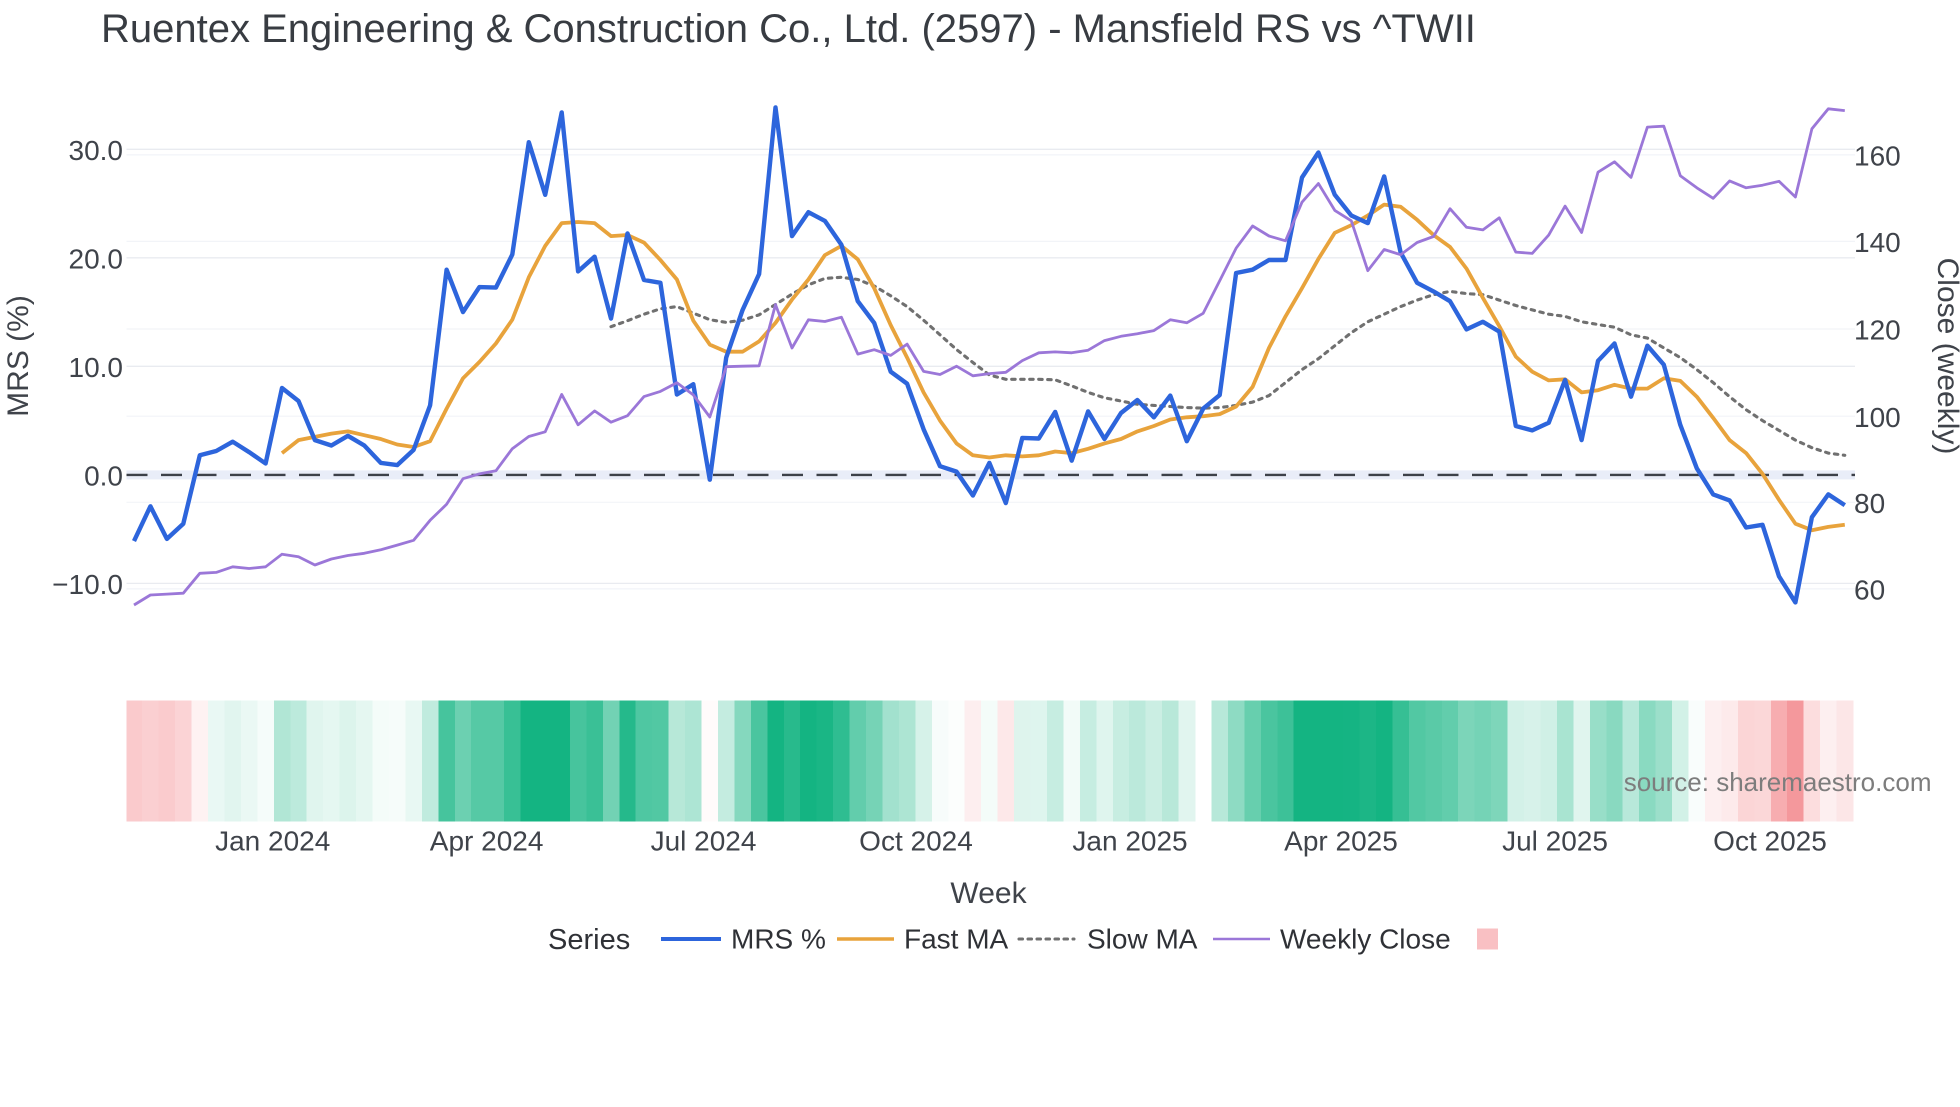 The image size is (1960, 1107). Describe the element at coordinates (1142, 939) in the screenshot. I see `svg-text: Slow MA` at that location.